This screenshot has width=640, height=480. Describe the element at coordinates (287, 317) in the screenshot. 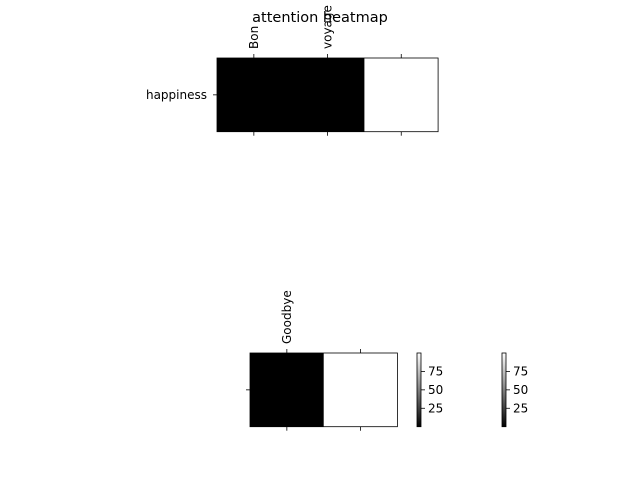

I see `hm1-xtick-label-0: Goodbye` at that location.